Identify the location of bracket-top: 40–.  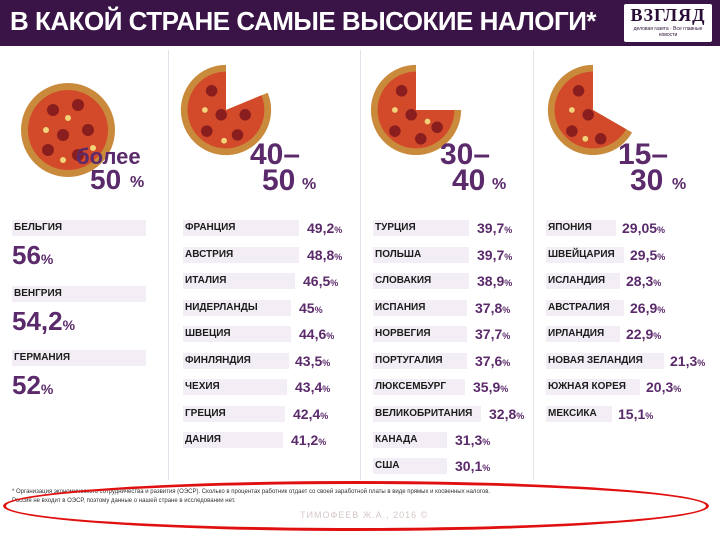
(275, 154).